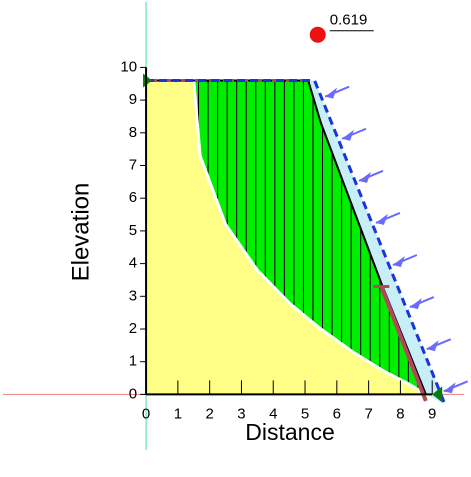 The image size is (471, 477). Describe the element at coordinates (349, 20) in the screenshot. I see `factor-of-safety: 0.619` at that location.